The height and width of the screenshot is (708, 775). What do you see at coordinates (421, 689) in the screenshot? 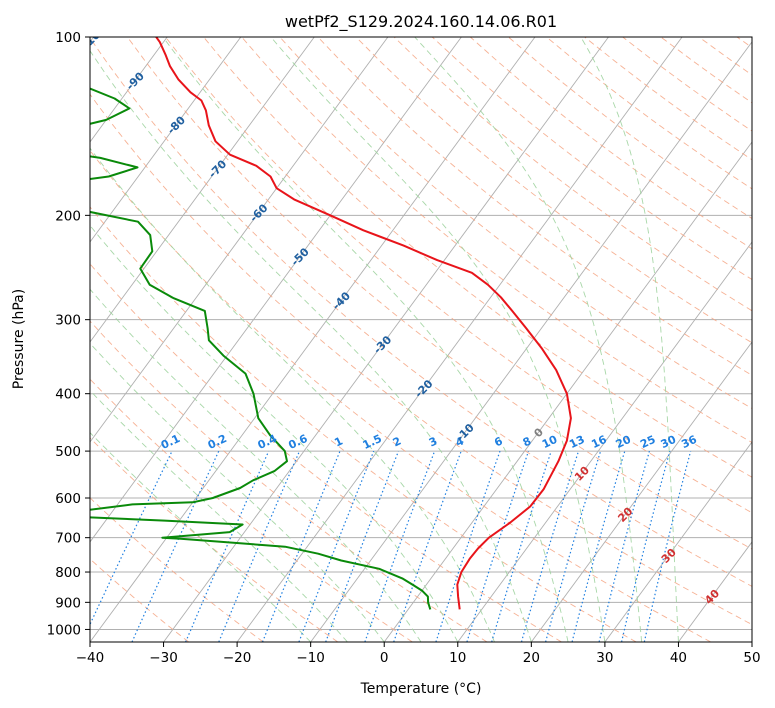
I see `x-axis-label: Temperature (°C)` at bounding box center [421, 689].